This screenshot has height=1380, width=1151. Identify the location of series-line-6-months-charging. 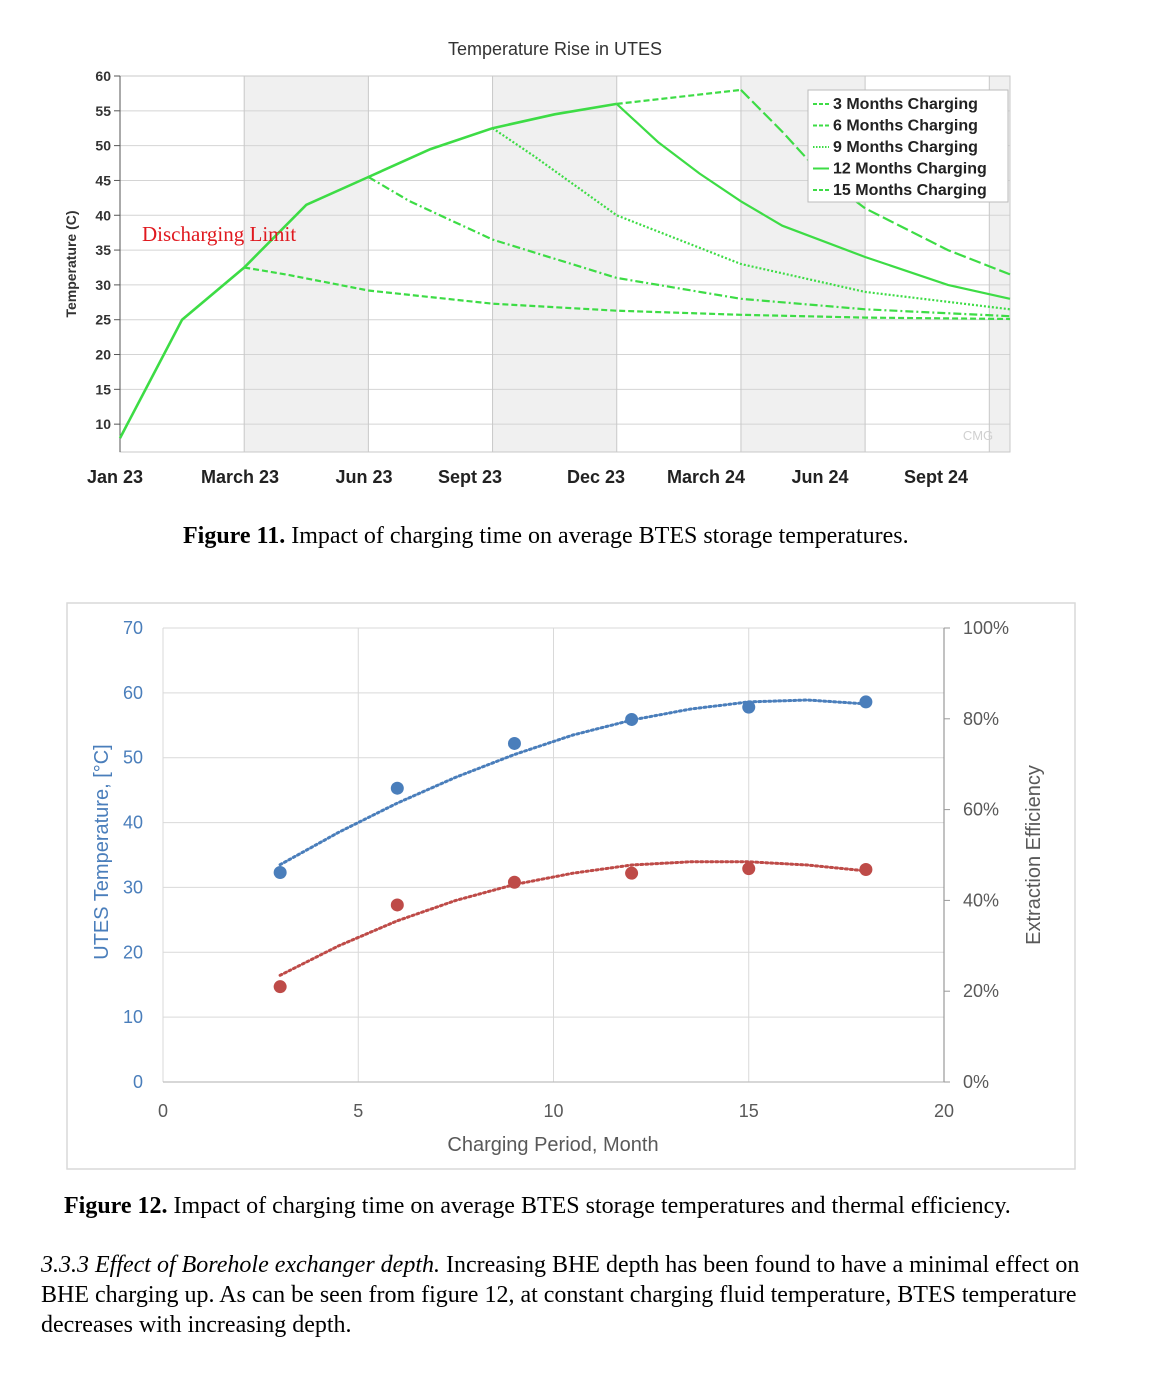
(689, 247).